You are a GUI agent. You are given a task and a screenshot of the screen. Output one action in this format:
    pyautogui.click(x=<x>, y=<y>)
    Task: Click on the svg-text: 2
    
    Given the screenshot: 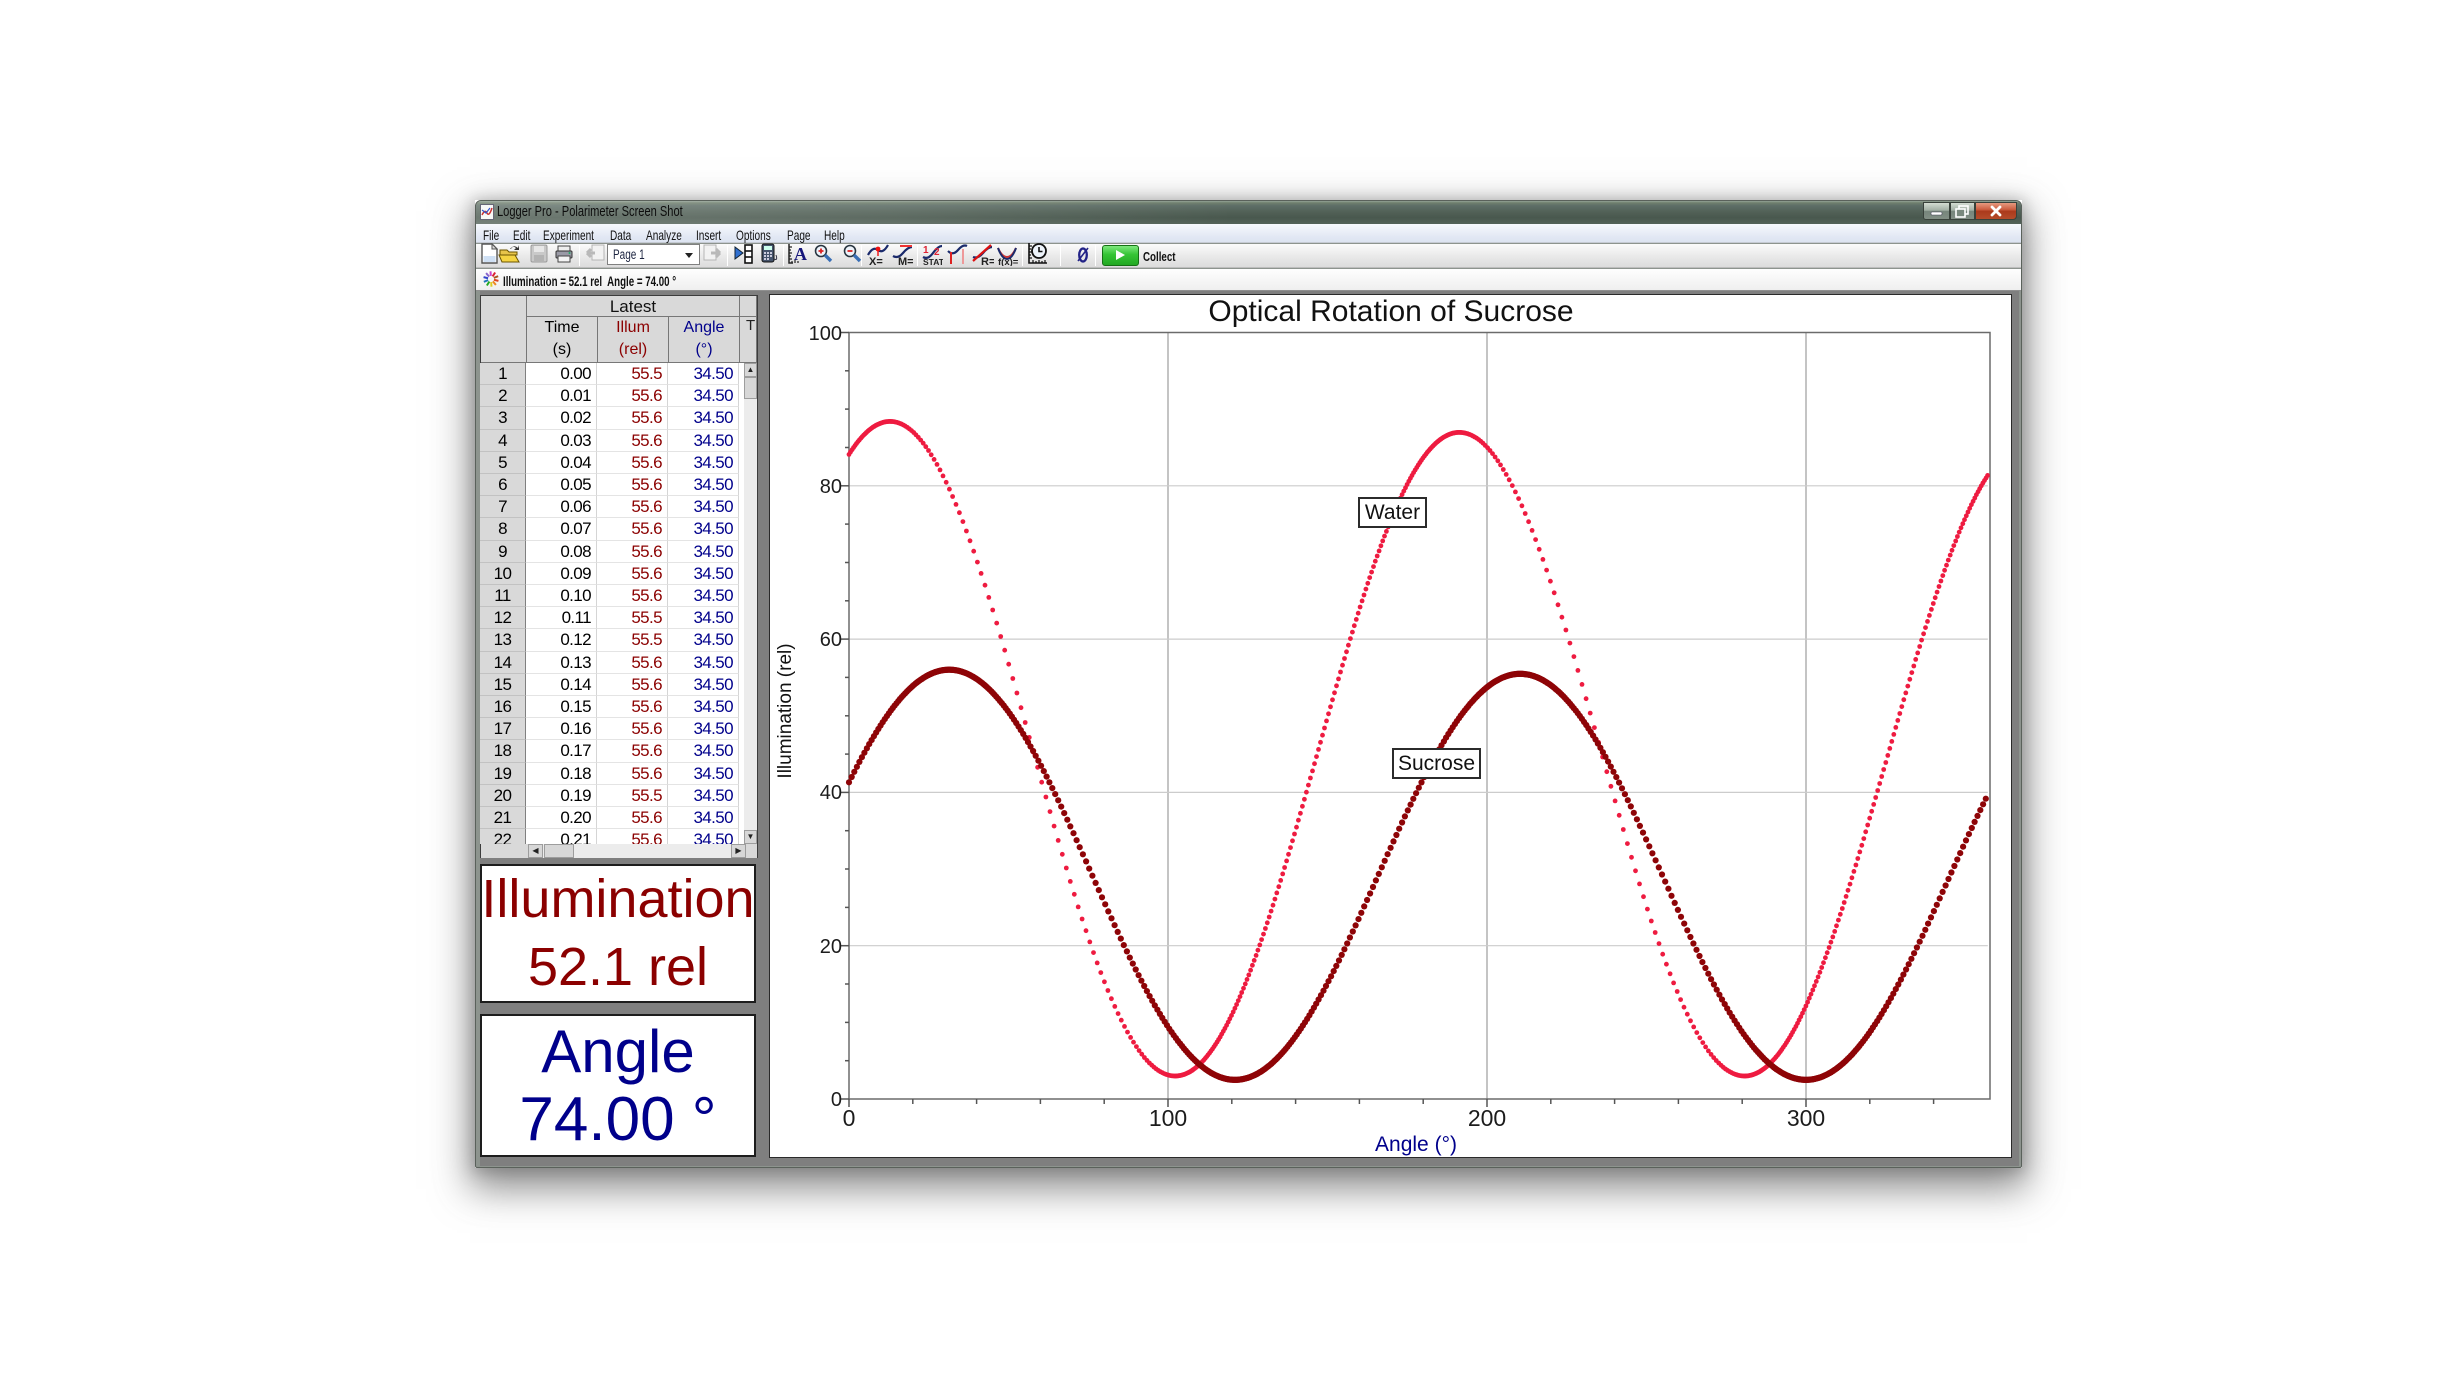 What is the action you would take?
    pyautogui.click(x=937, y=252)
    